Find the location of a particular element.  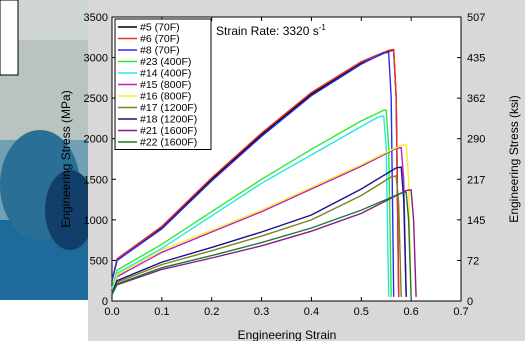

y-axis-label: Engineering Stress (MPa) is located at coordinates (66, 158).